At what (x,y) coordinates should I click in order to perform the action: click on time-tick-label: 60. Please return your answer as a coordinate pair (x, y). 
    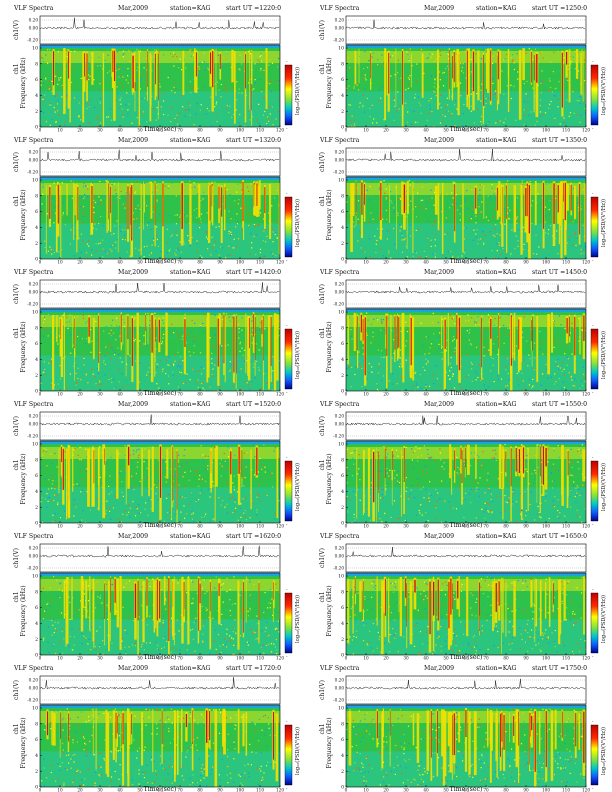
    Looking at the image, I should click on (160, 130).